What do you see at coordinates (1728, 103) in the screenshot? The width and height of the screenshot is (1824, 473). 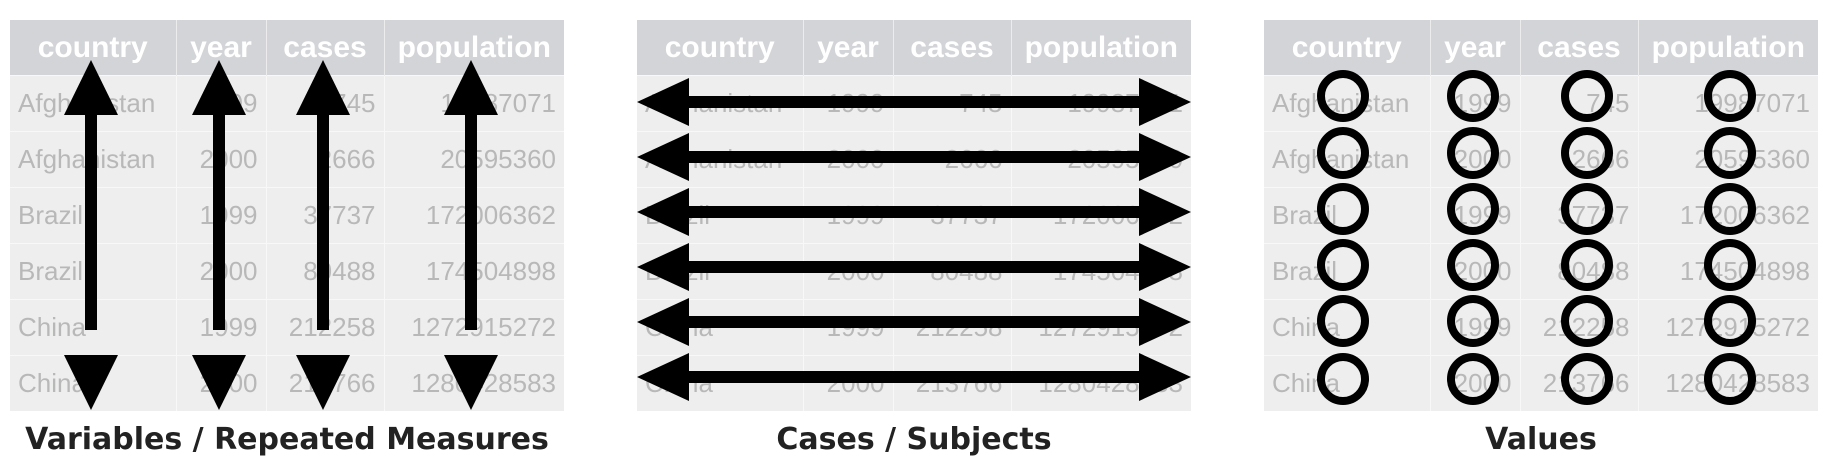 I see `cell-population: 19987071` at bounding box center [1728, 103].